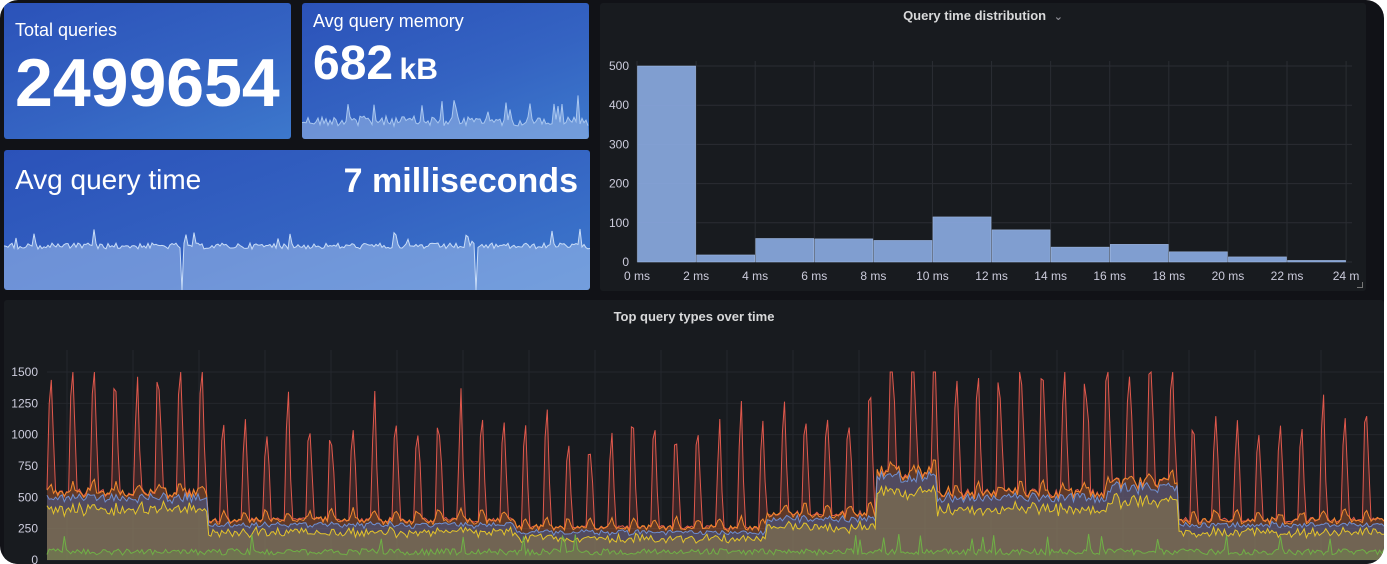 This screenshot has height=564, width=1387. Describe the element at coordinates (388, 21) in the screenshot. I see `avg-memory-label: Avg query memory` at that location.